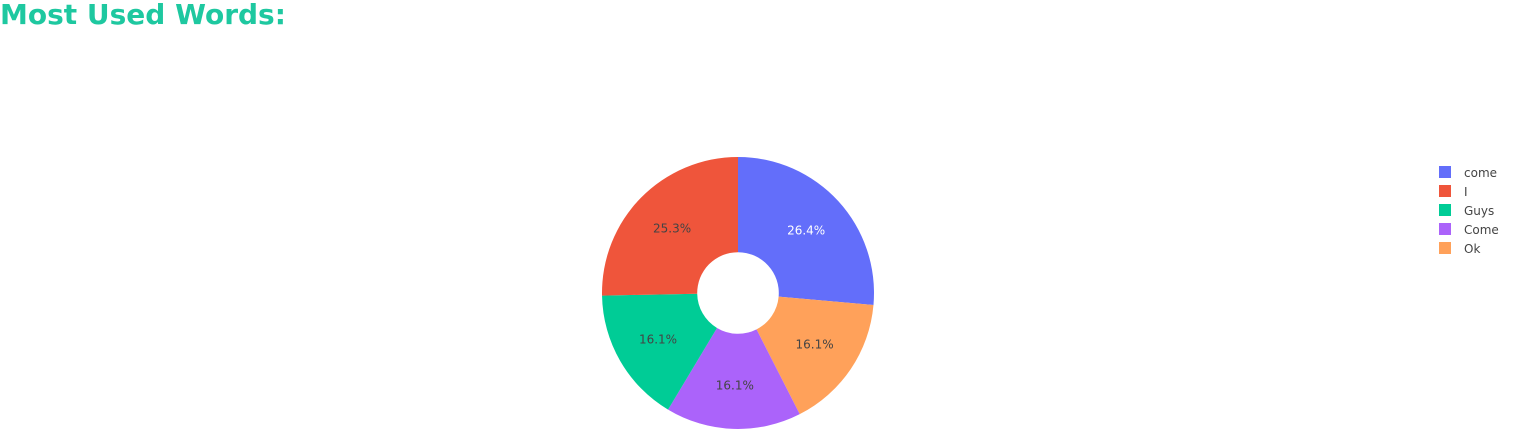  Describe the element at coordinates (1459, 249) in the screenshot. I see `legend-item-ok-4: Ok` at that location.